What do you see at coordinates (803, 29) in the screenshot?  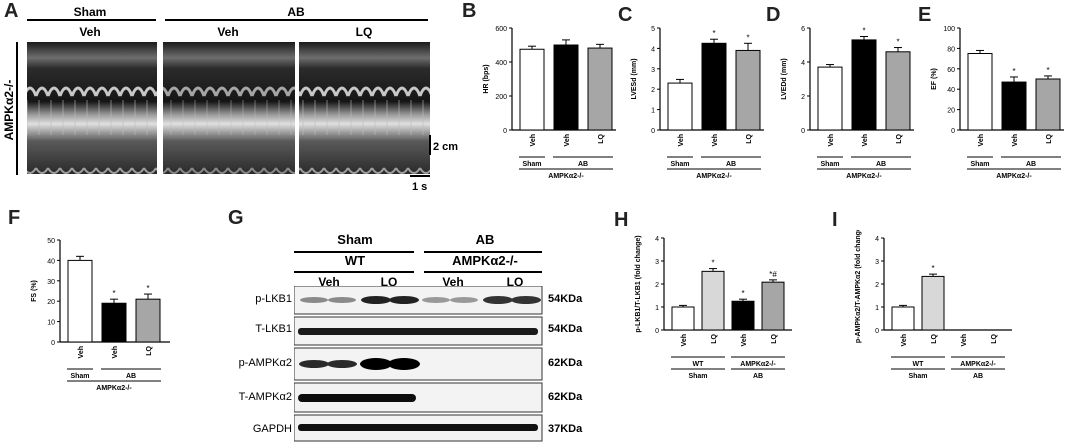 I see `y-tick-label: 6` at bounding box center [803, 29].